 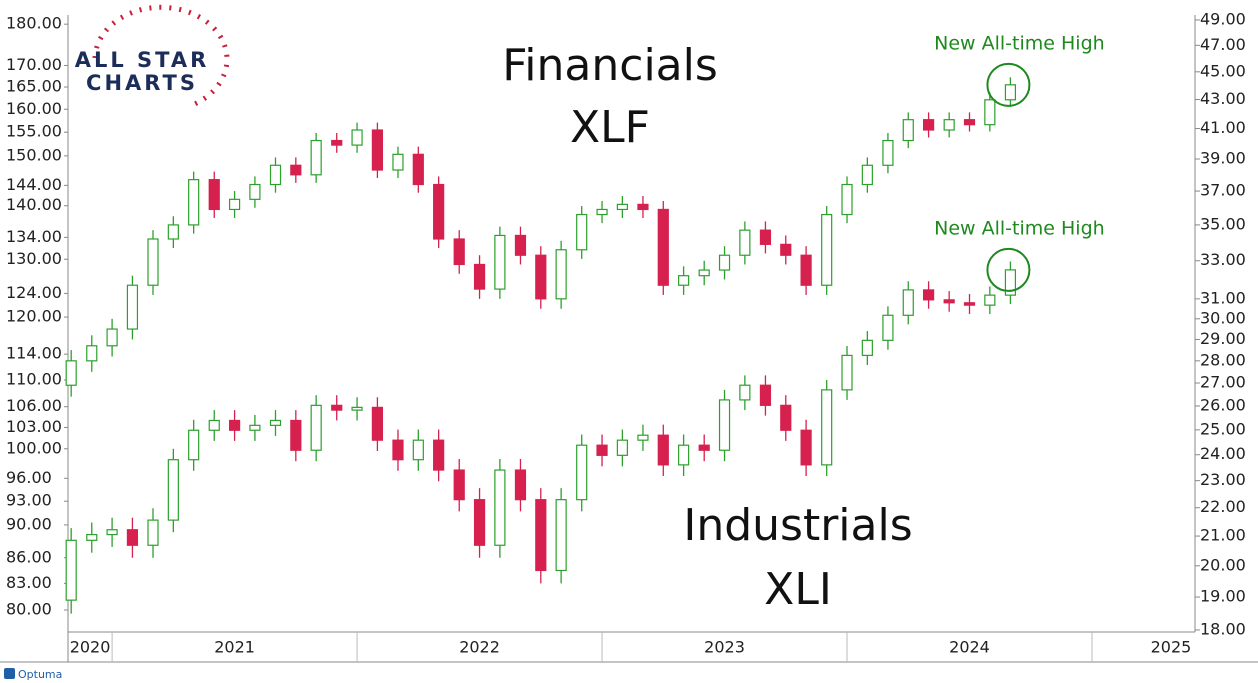 I want to click on y2-tick-label: 21.00, so click(x=1223, y=535).